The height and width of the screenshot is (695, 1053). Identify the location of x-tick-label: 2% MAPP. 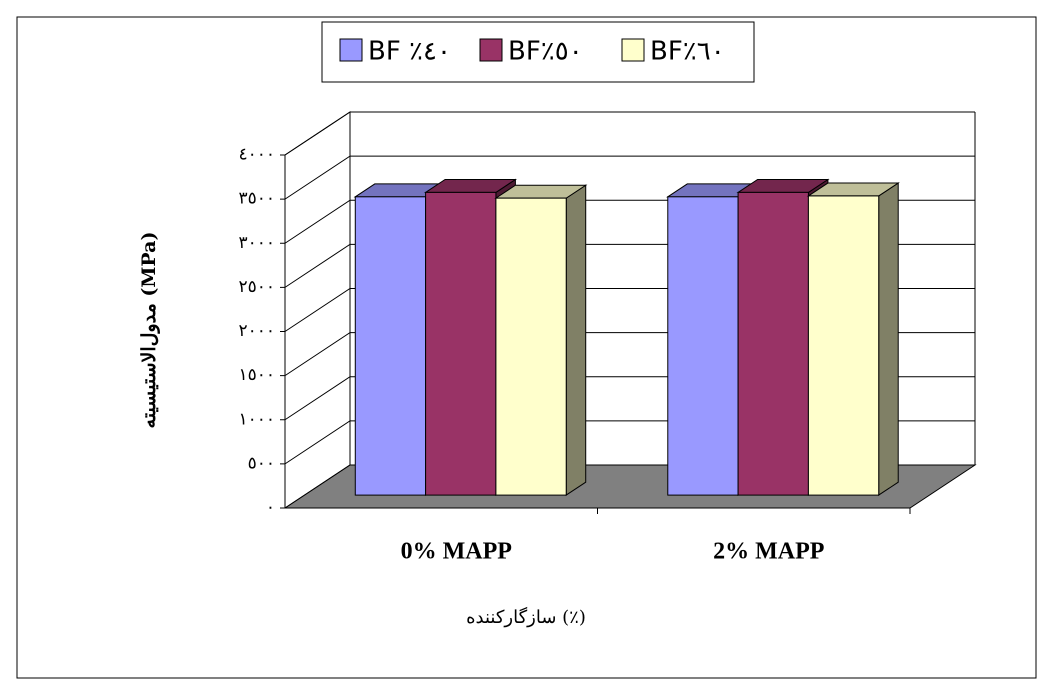
(768, 552).